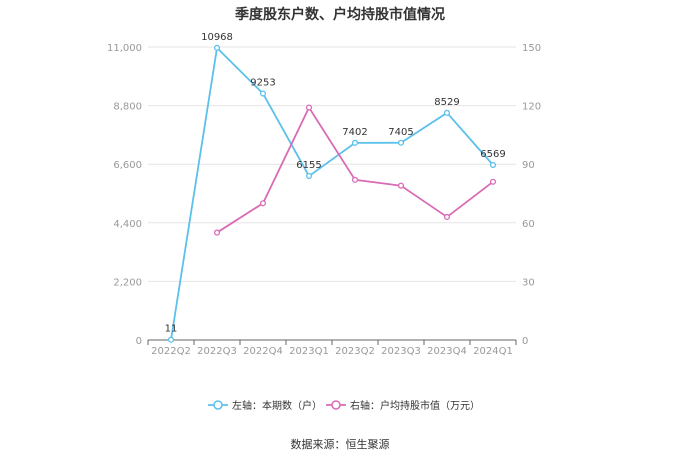 The image size is (680, 460). I want to click on right-tick-label: 30, so click(528, 282).